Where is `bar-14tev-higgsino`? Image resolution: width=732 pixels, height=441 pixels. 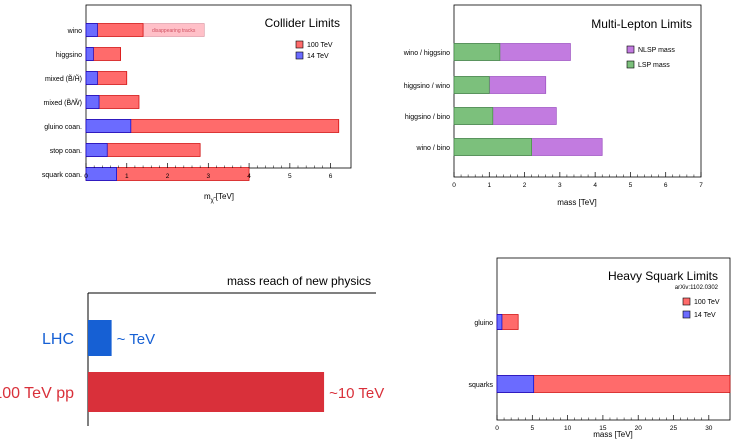 bar-14tev-higgsino is located at coordinates (89, 54).